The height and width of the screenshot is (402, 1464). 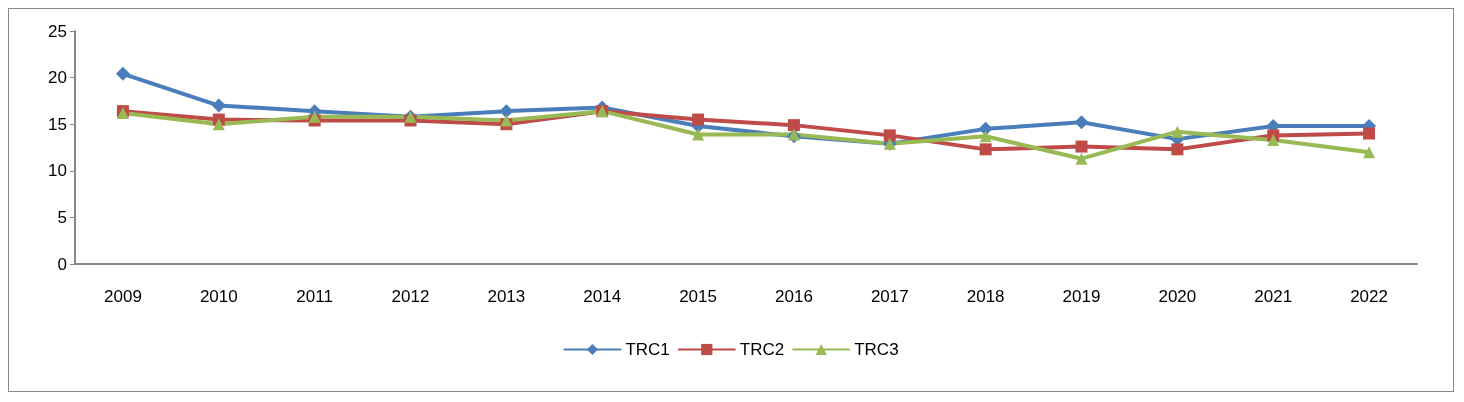 I want to click on x-tick-label: 2013, so click(x=506, y=296).